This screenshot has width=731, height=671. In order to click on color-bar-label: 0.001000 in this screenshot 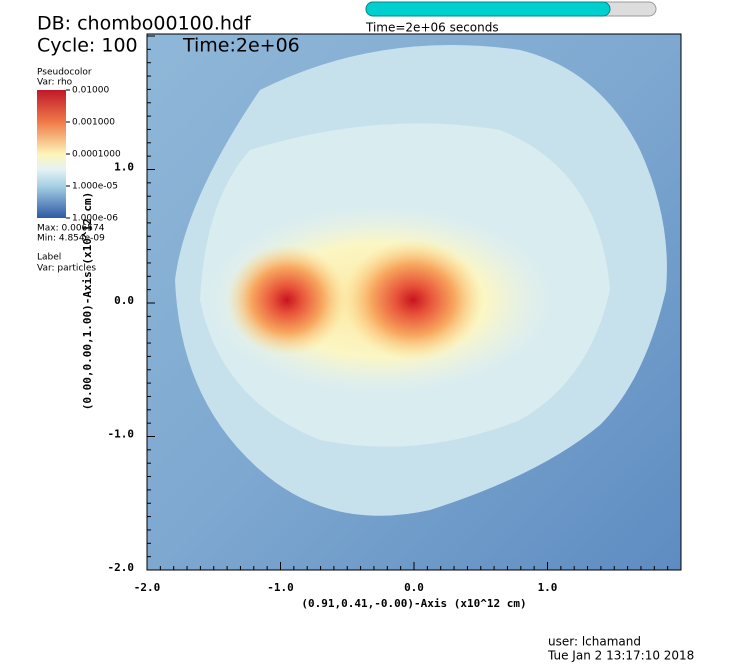, I will do `click(93, 123)`.